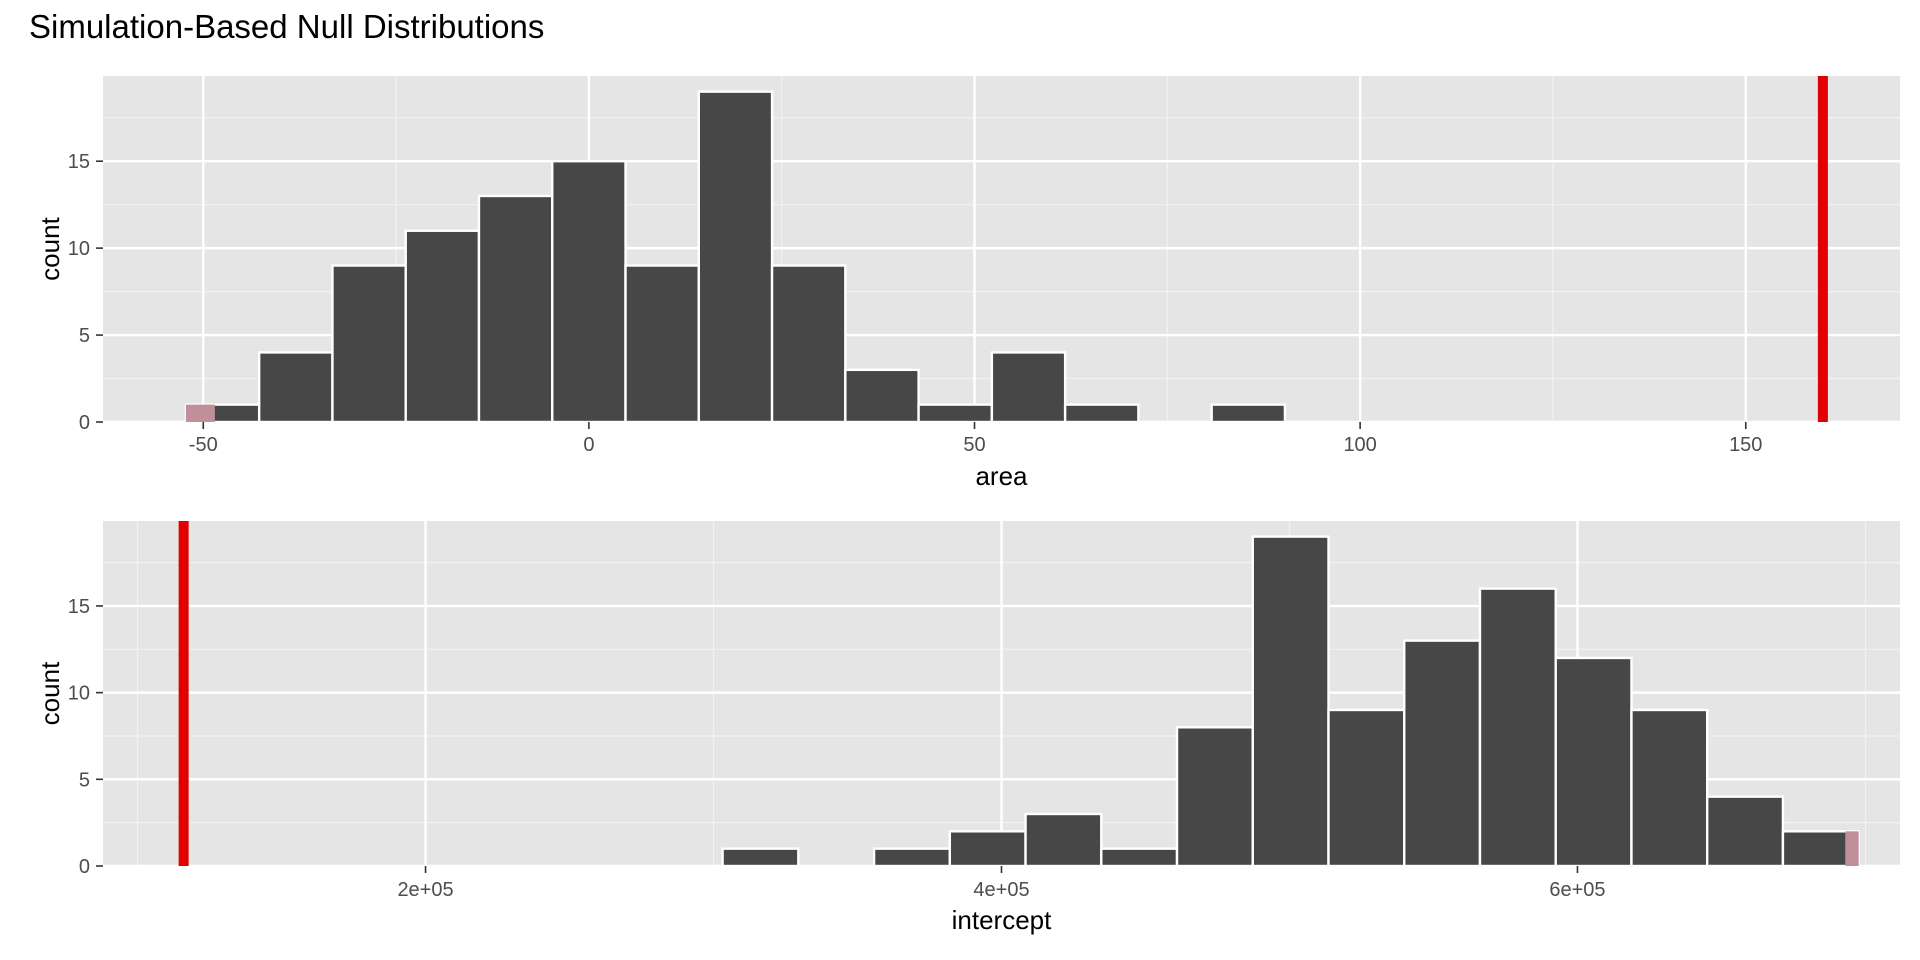  What do you see at coordinates (1001, 890) in the screenshot?
I see `x-tick-label: 4e+05` at bounding box center [1001, 890].